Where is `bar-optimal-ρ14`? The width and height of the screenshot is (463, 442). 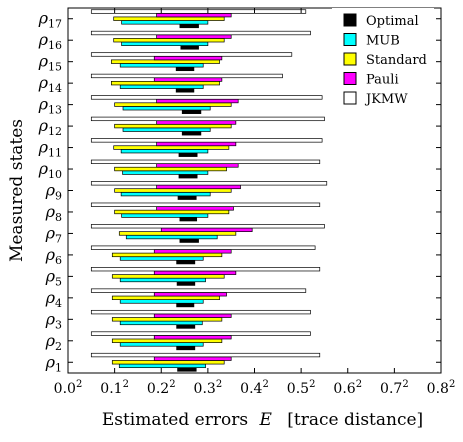
bar-optimal-ρ14 is located at coordinates (185, 90).